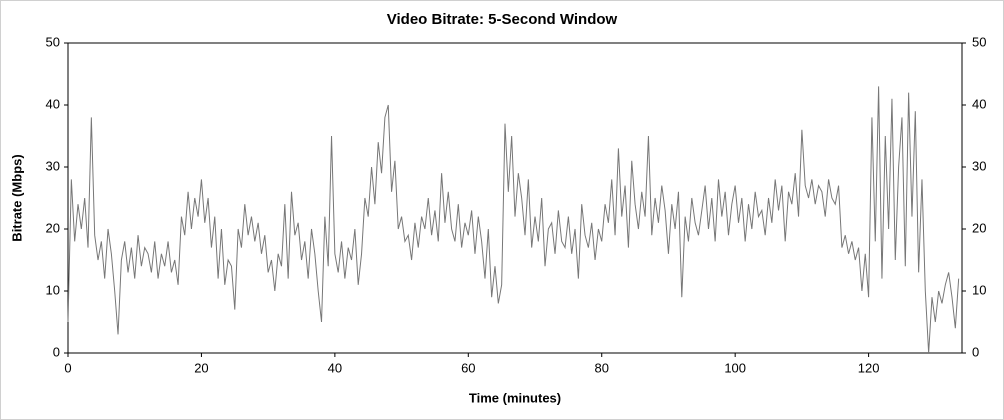  I want to click on y-tick-label: 20, so click(53, 227).